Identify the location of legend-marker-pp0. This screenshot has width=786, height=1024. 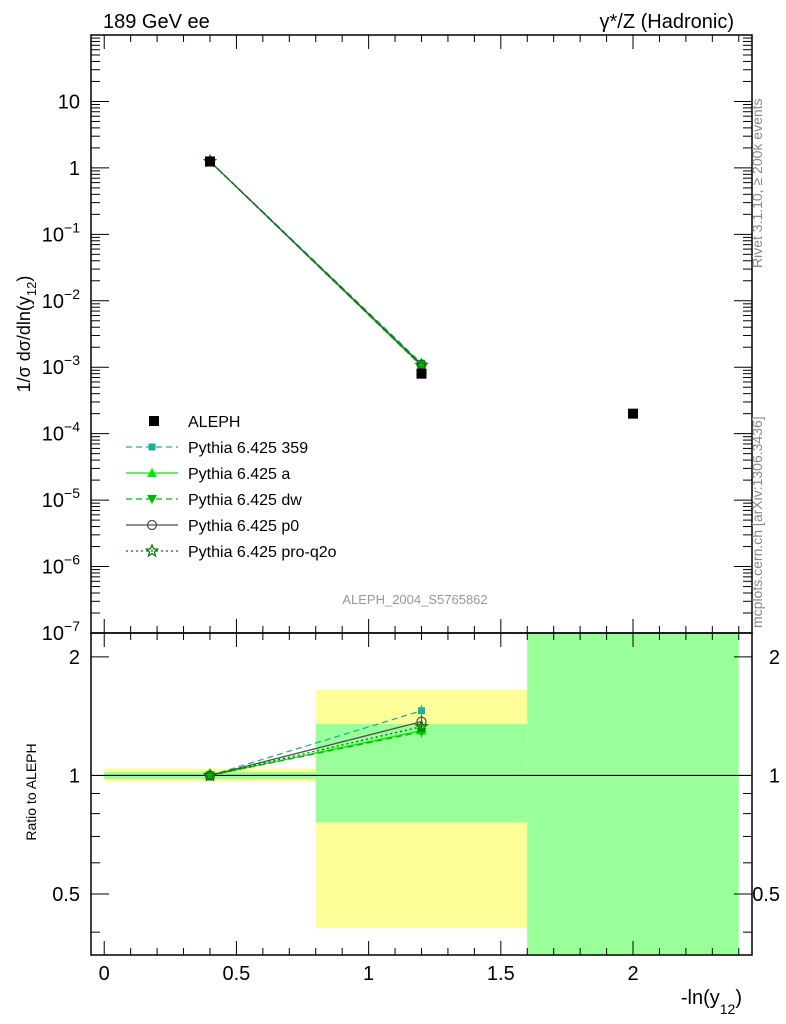
(152, 525).